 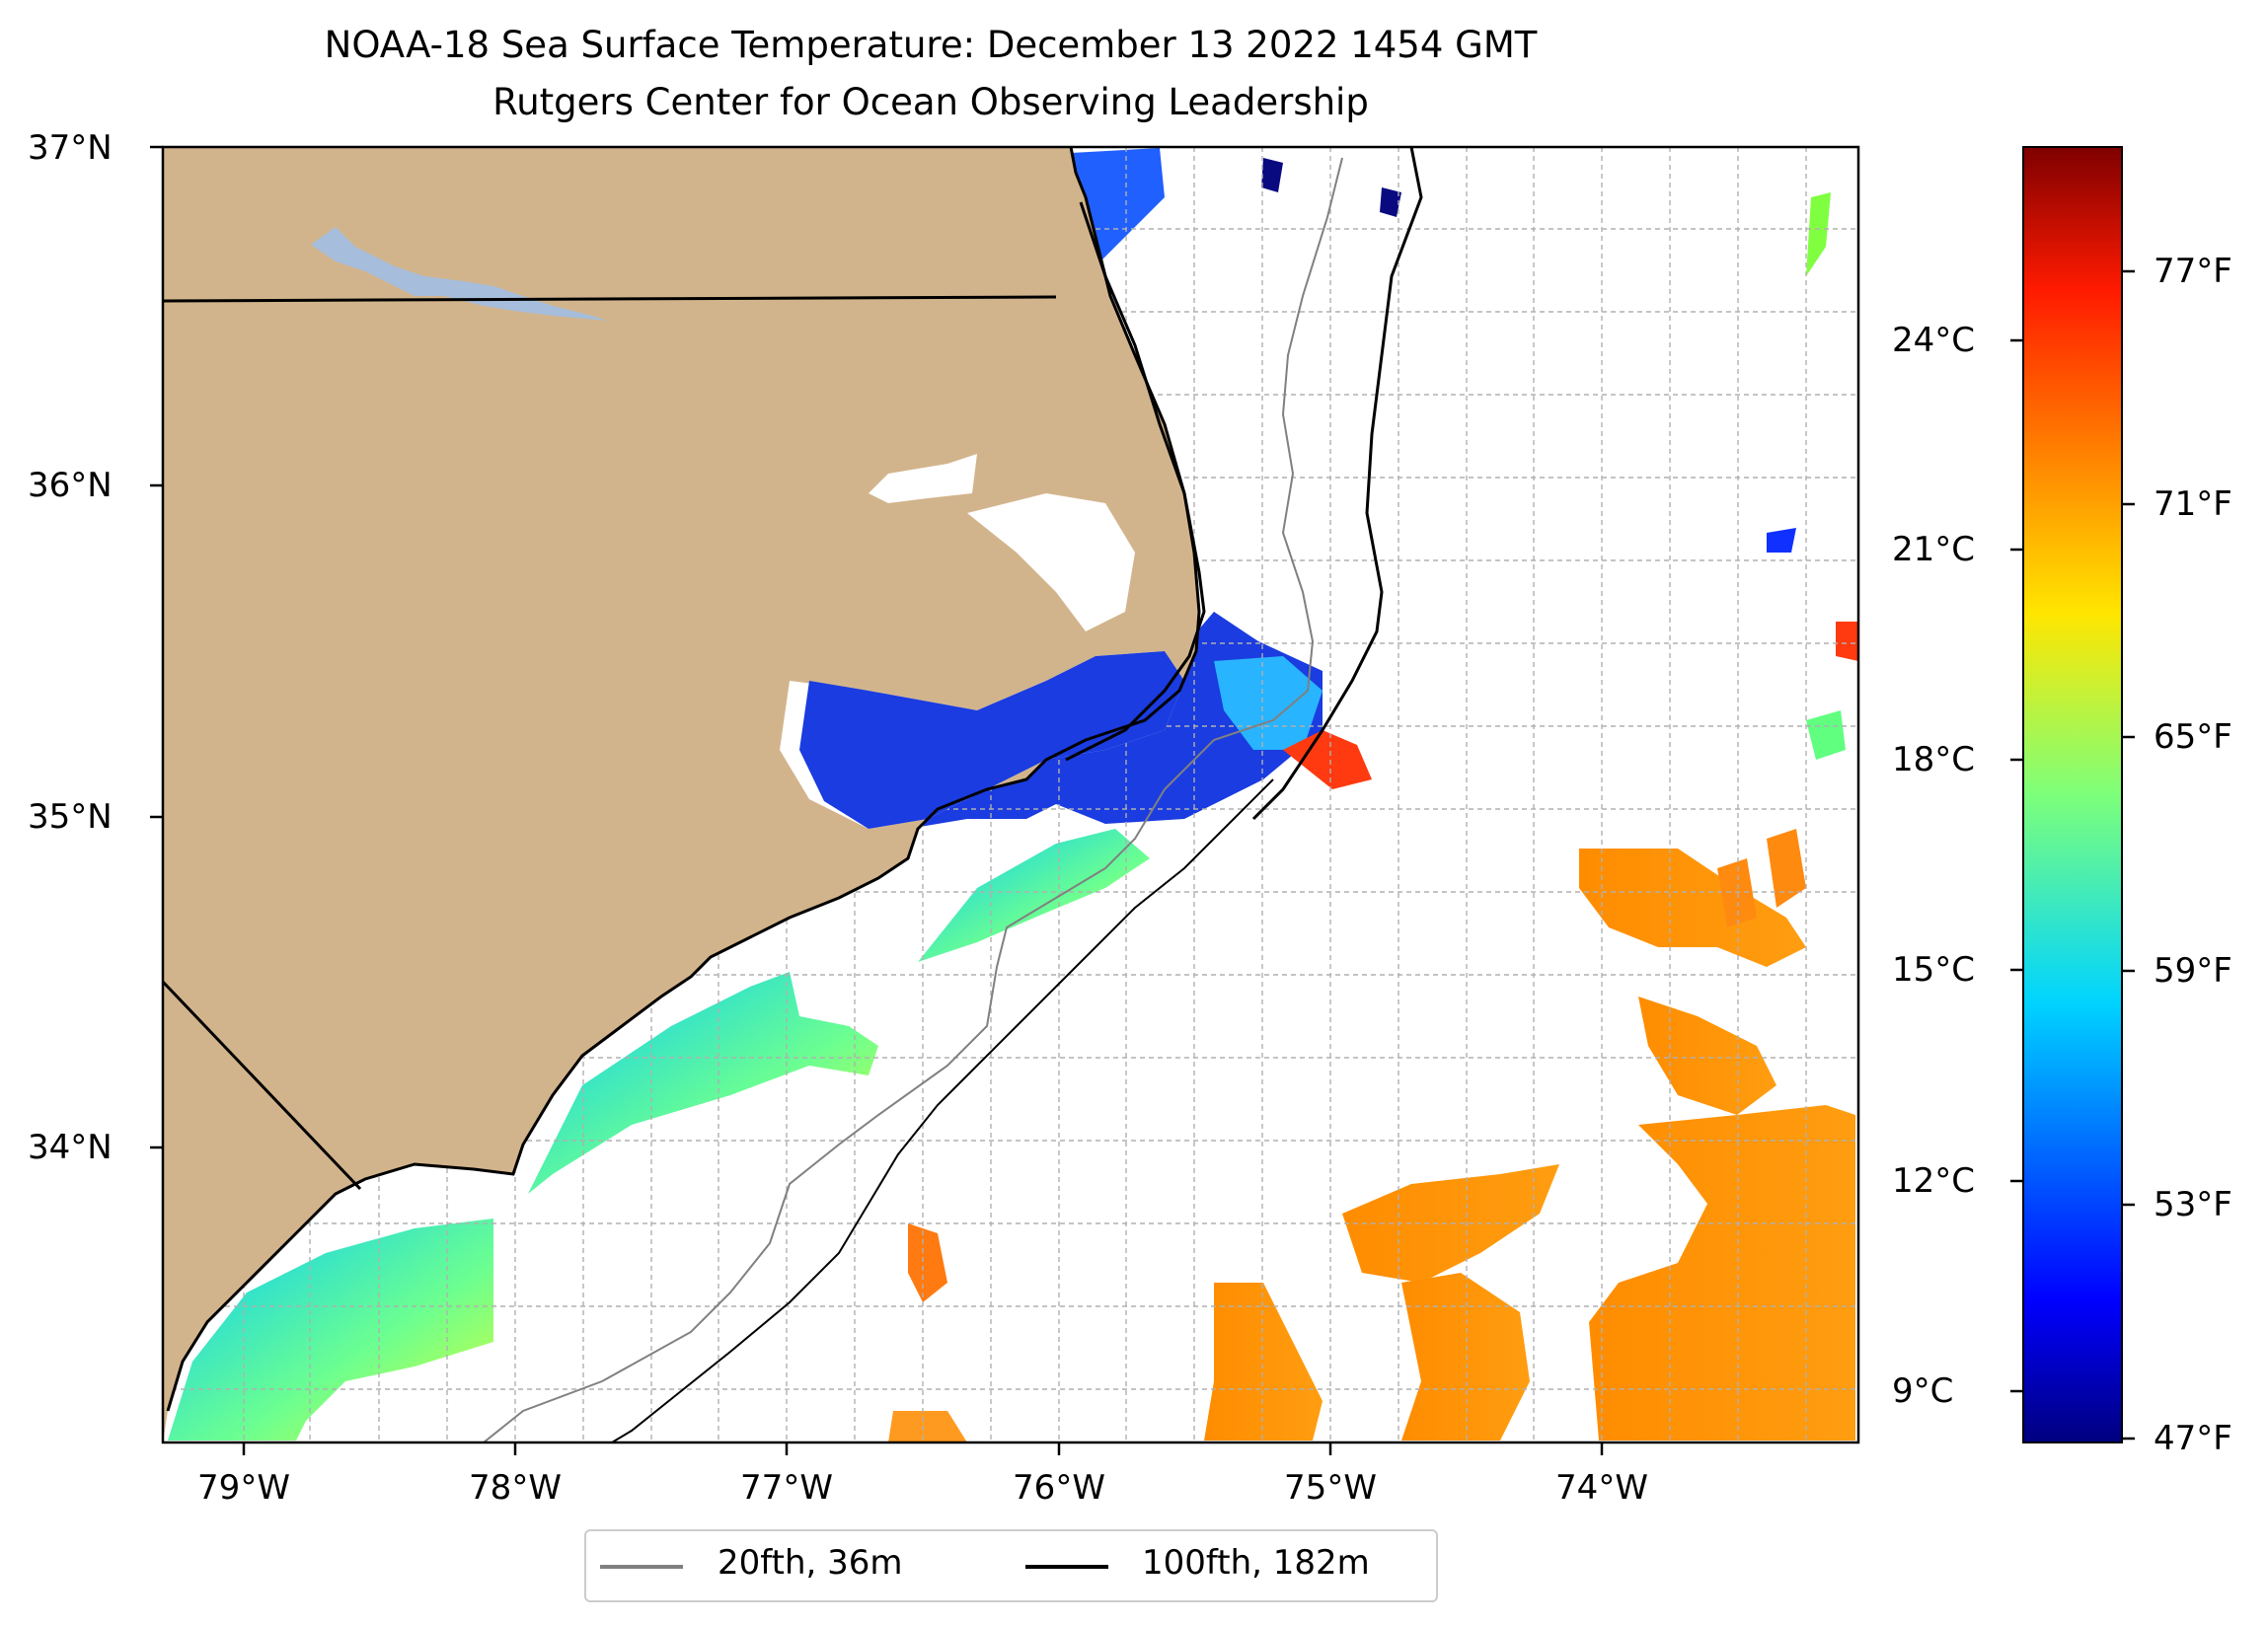 I want to click on lat-label-35: 35°N, so click(x=70, y=817).